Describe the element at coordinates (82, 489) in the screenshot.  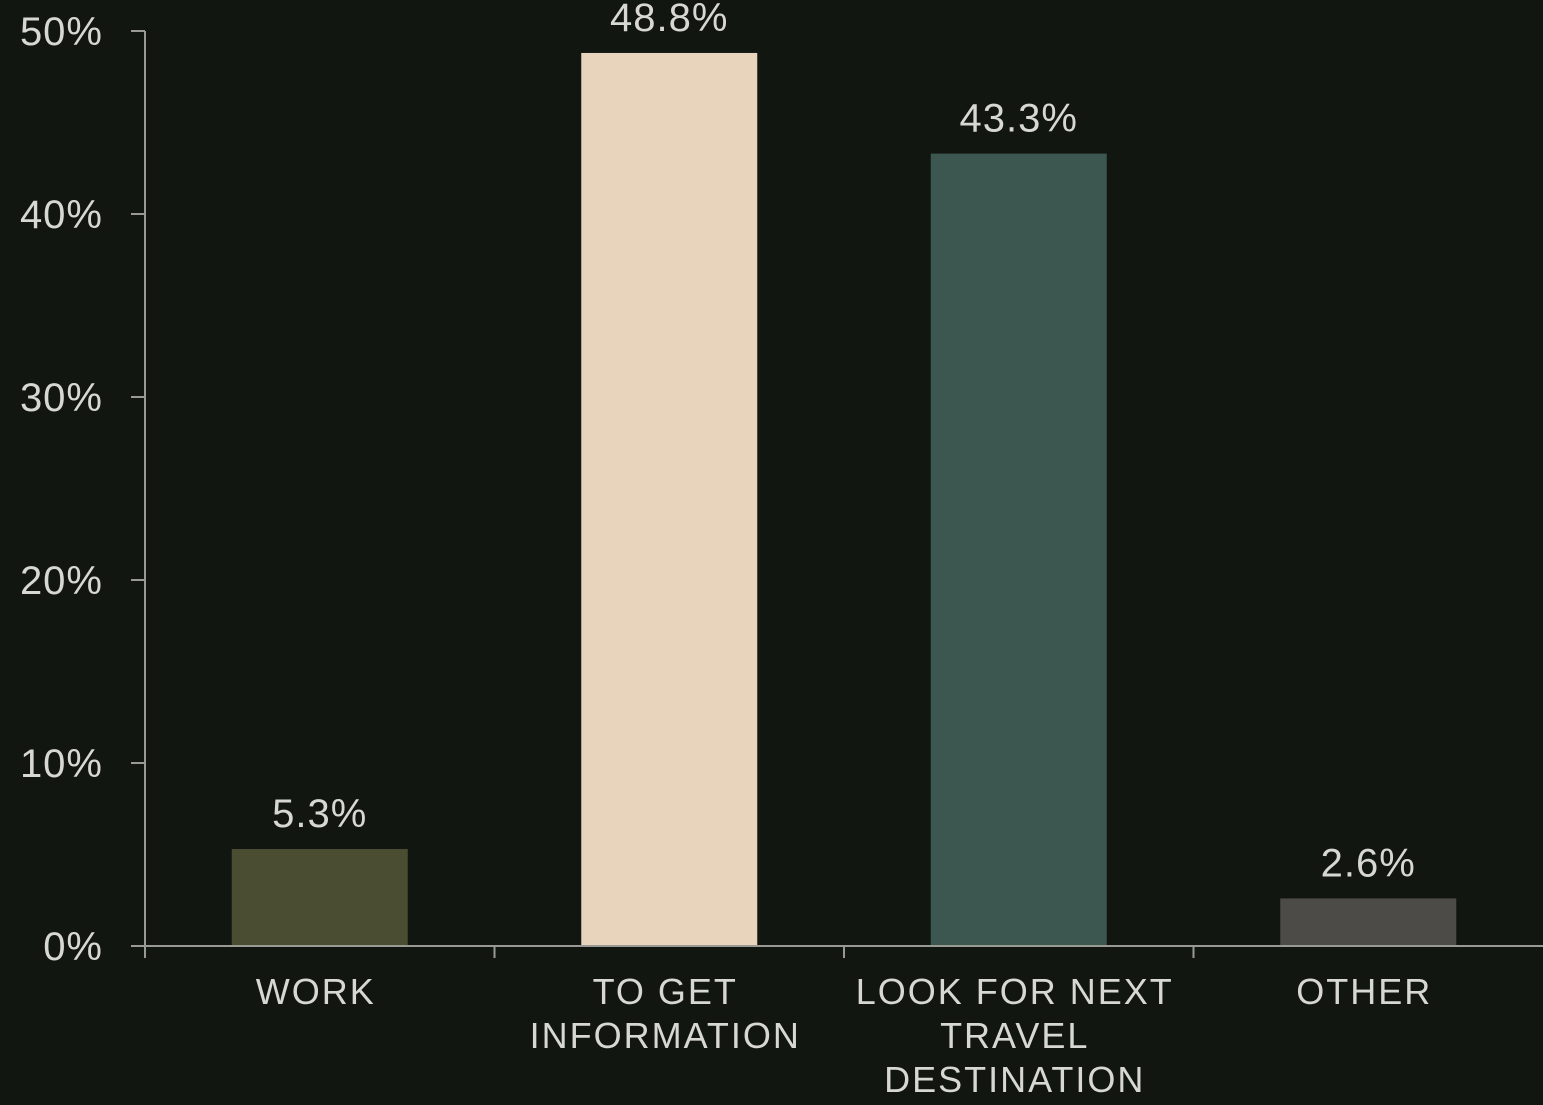
I see `y-axis-ticks: 0% 10% 20% 30% 40% 50%` at that location.